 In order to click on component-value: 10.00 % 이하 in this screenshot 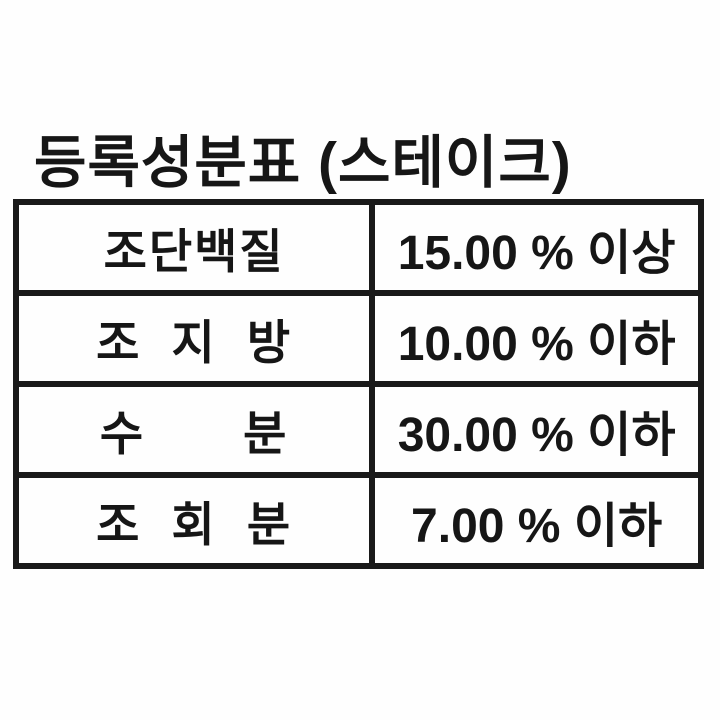, I will do `click(536, 338)`.